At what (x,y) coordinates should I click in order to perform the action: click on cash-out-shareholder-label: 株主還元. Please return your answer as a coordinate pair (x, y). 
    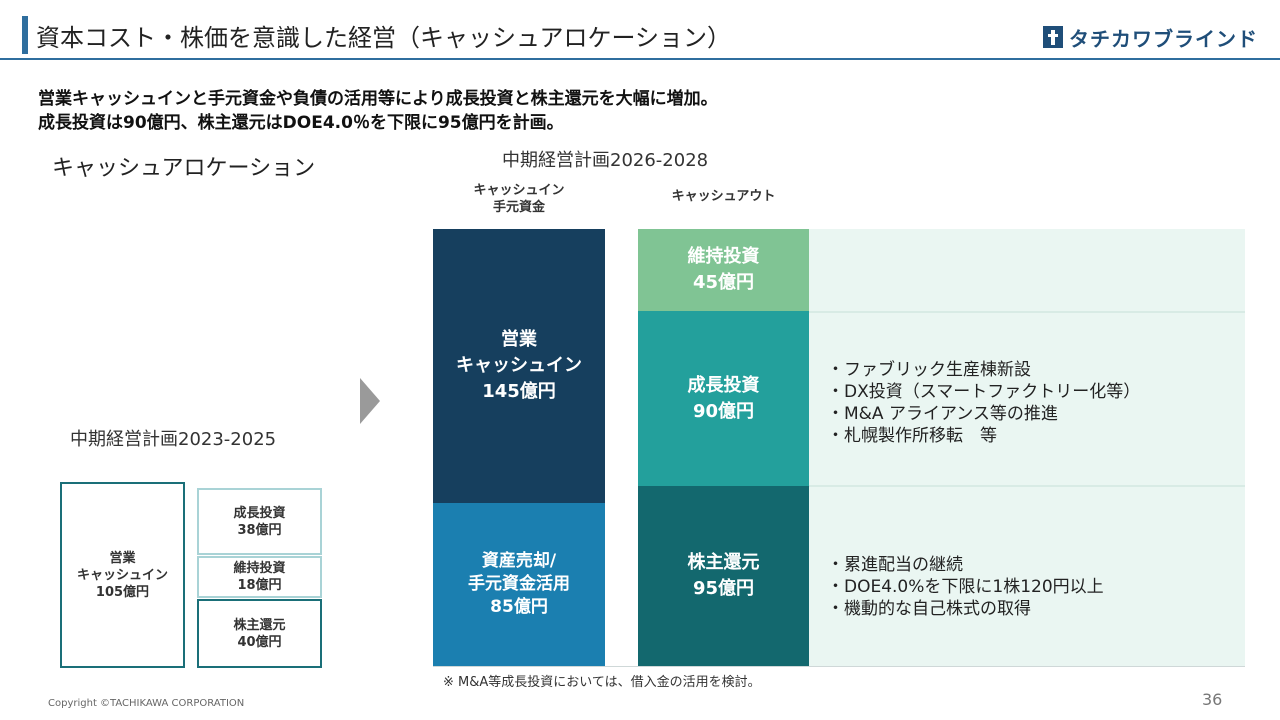
    Looking at the image, I should click on (723, 562).